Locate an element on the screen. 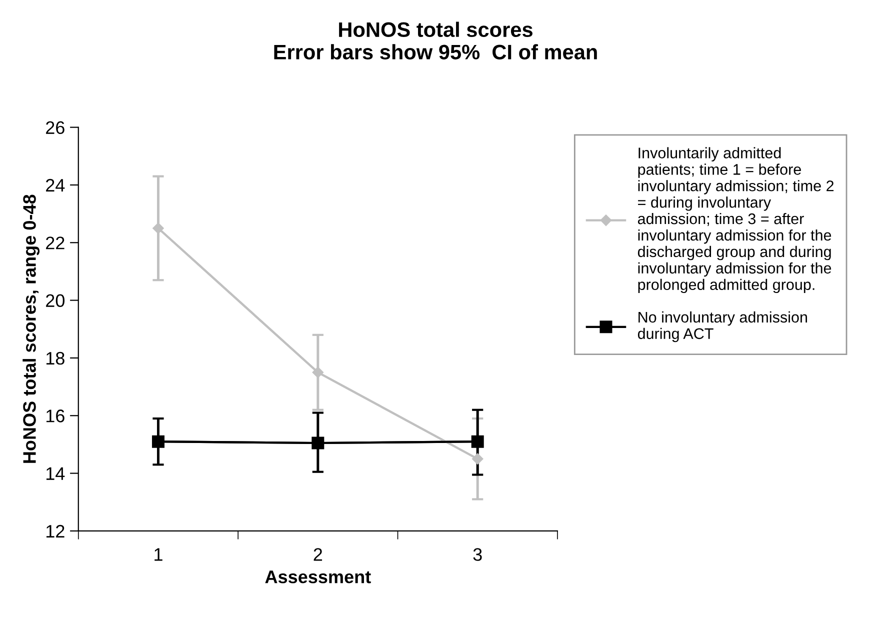 This screenshot has width=871, height=621. x-tick-label: 3 is located at coordinates (477, 554).